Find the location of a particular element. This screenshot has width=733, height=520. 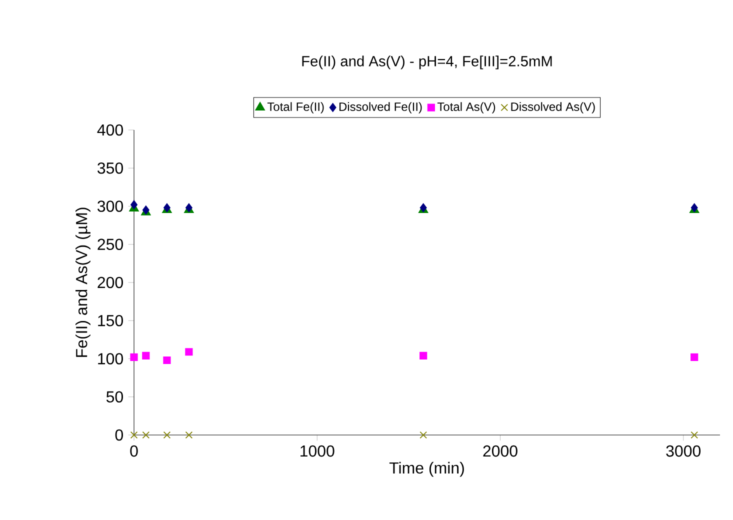

x-tick-label: 0 is located at coordinates (134, 451).